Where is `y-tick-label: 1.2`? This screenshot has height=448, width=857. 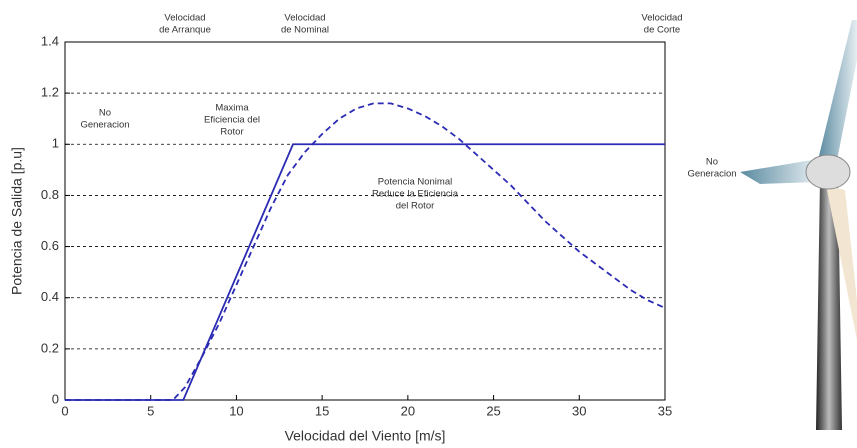 y-tick-label: 1.2 is located at coordinates (50, 92).